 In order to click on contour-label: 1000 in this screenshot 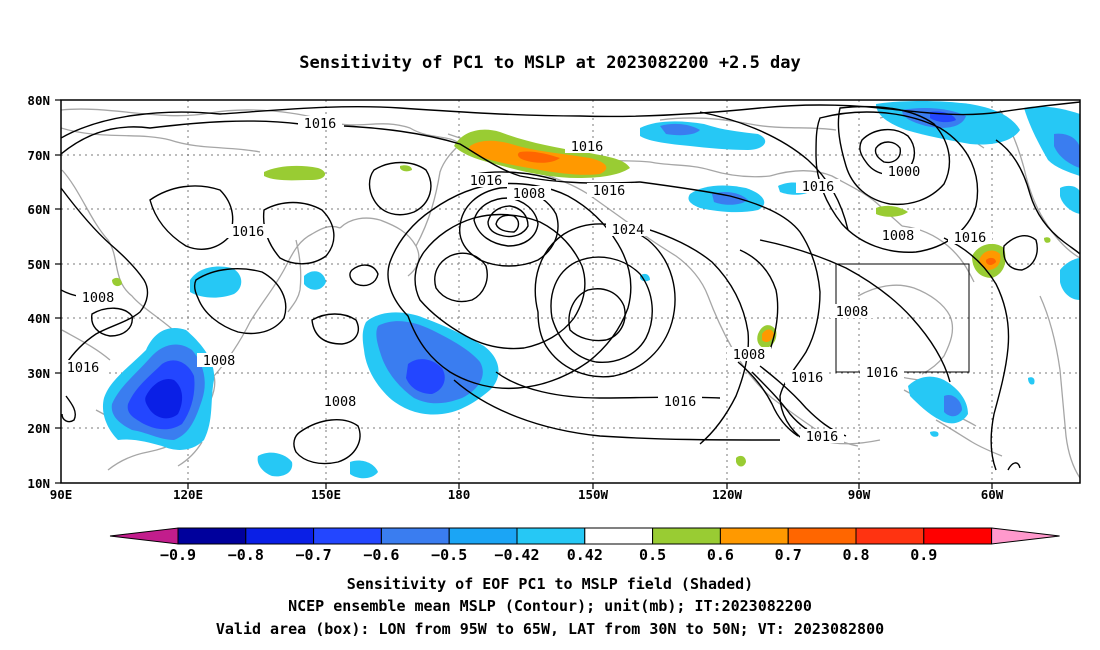, I will do `click(904, 172)`.